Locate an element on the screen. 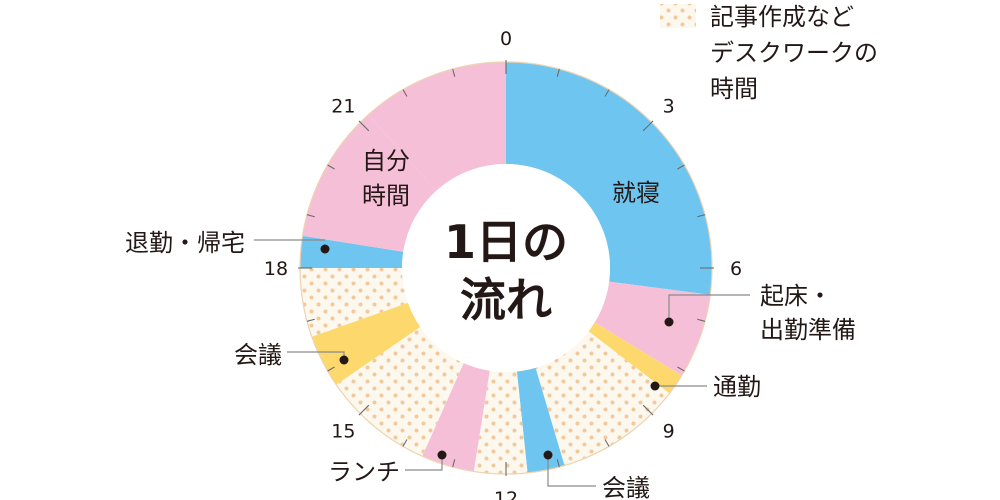  leader-line-wake-prepare is located at coordinates (709, 308).